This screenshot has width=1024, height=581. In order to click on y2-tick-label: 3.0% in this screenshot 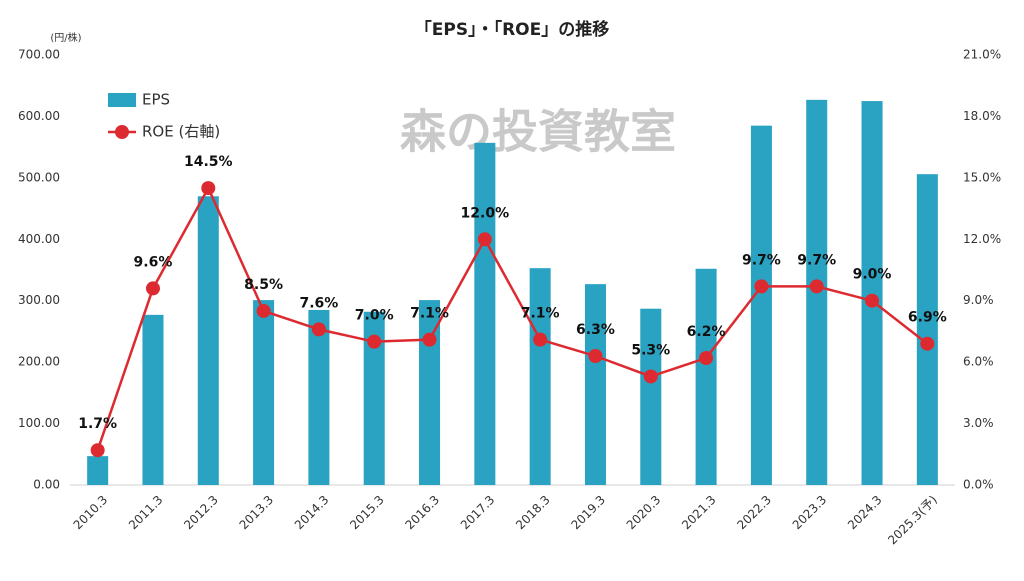, I will do `click(978, 423)`.